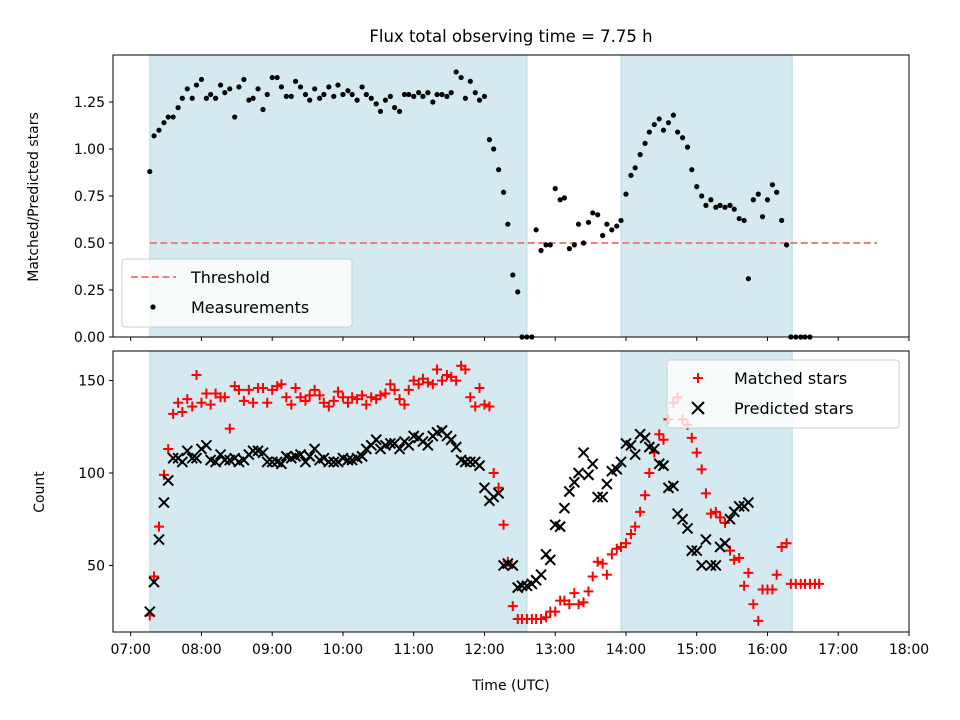 This screenshot has width=960, height=720. What do you see at coordinates (153, 307) in the screenshot?
I see `legend-measurements-swatch` at bounding box center [153, 307].